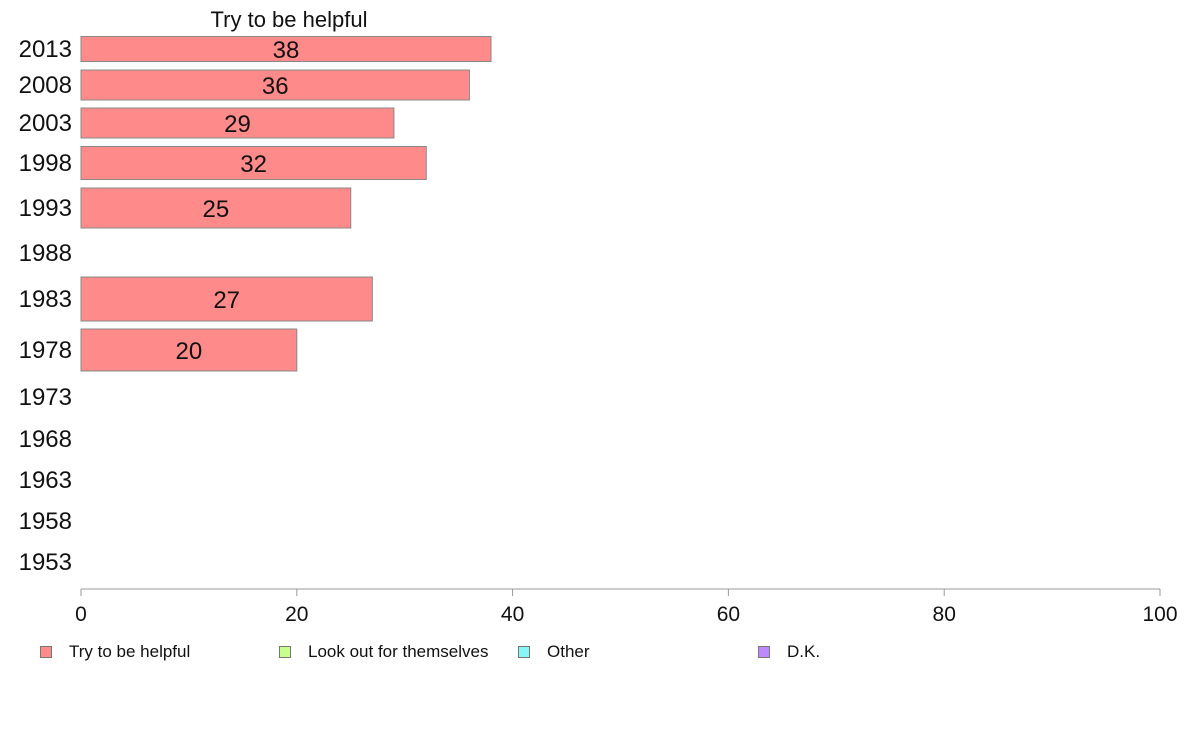  Describe the element at coordinates (512, 614) in the screenshot. I see `x-tick-label: 40` at that location.